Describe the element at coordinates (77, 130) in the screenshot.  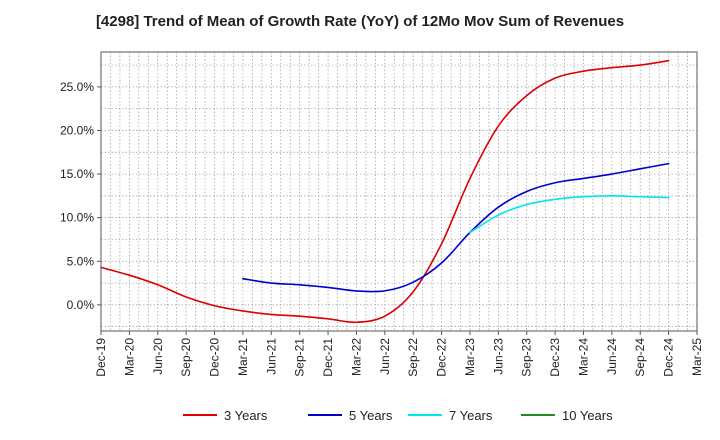
I see `y-tick-label: 20.0%` at that location.